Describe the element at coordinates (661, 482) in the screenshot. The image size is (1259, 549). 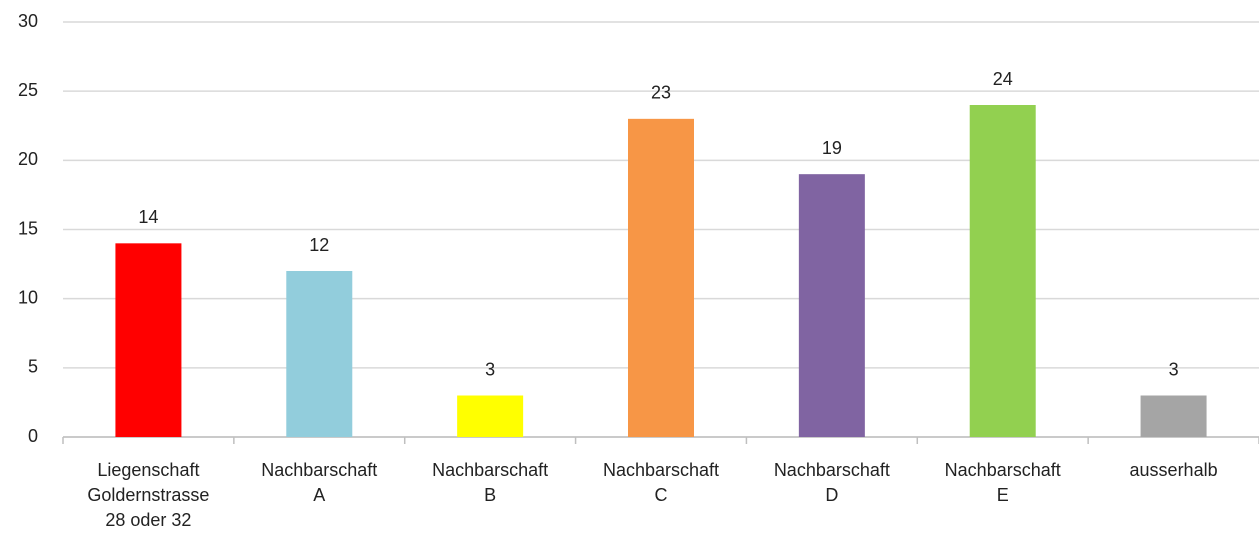
I see `x-tick-label: Nachbarschaft C` at that location.